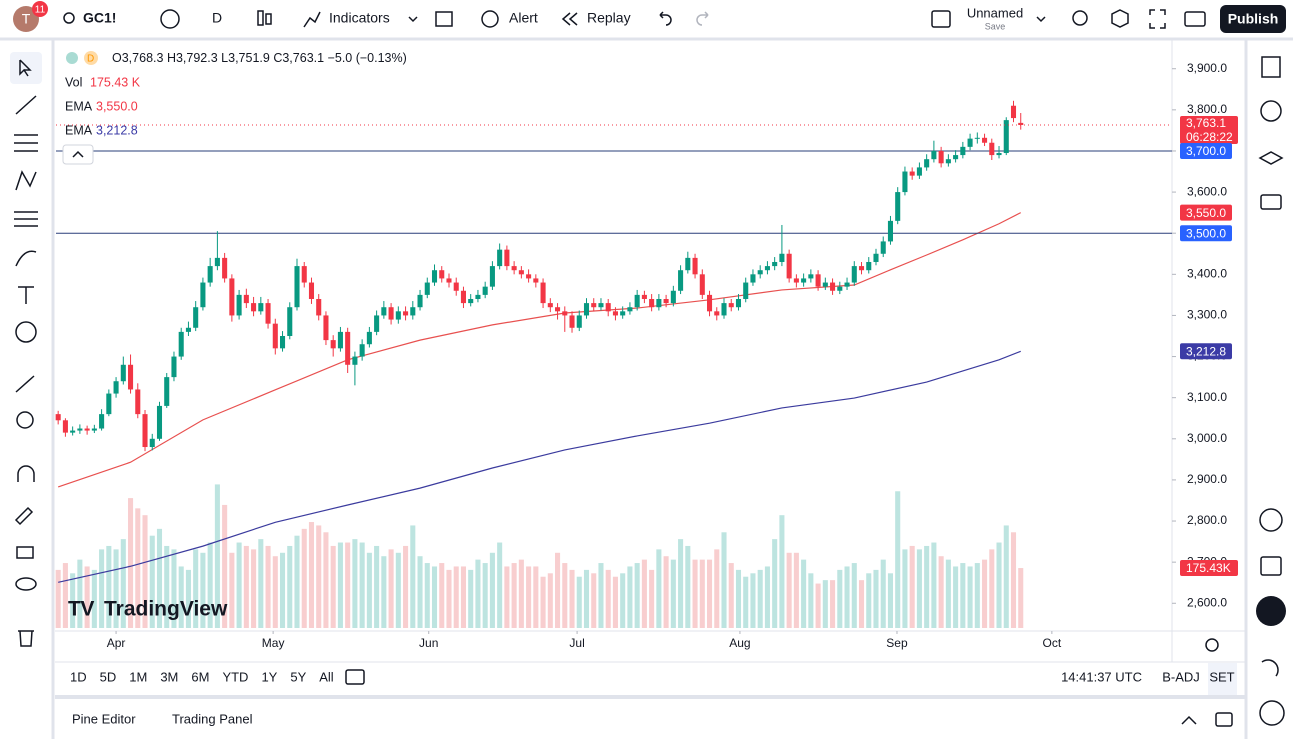 This screenshot has width=1293, height=739. What do you see at coordinates (1212, 645) in the screenshot?
I see `axis-settings` at bounding box center [1212, 645].